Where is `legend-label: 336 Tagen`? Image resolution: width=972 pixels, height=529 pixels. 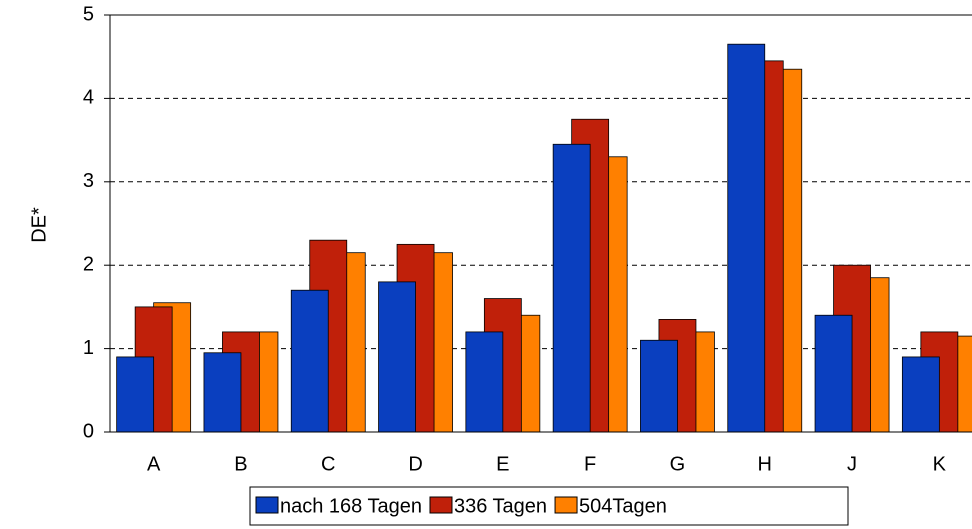 legend-label: 336 Tagen is located at coordinates (500, 506).